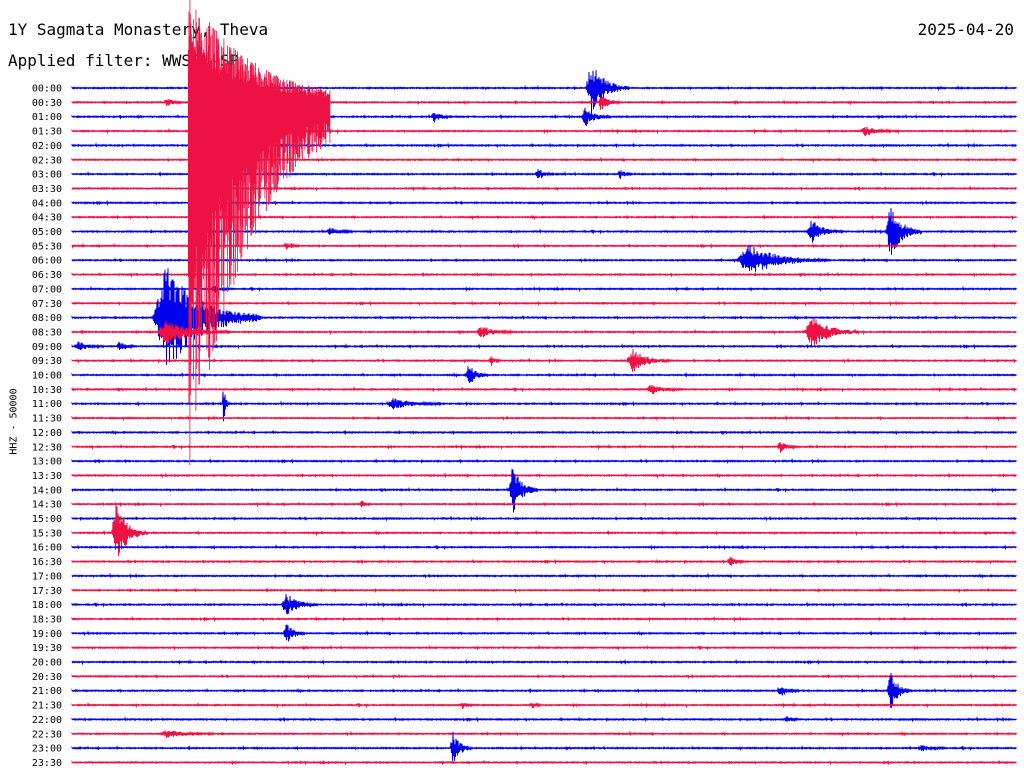 The image size is (1024, 780). I want to click on row-time-label: 01:00, so click(47, 117).